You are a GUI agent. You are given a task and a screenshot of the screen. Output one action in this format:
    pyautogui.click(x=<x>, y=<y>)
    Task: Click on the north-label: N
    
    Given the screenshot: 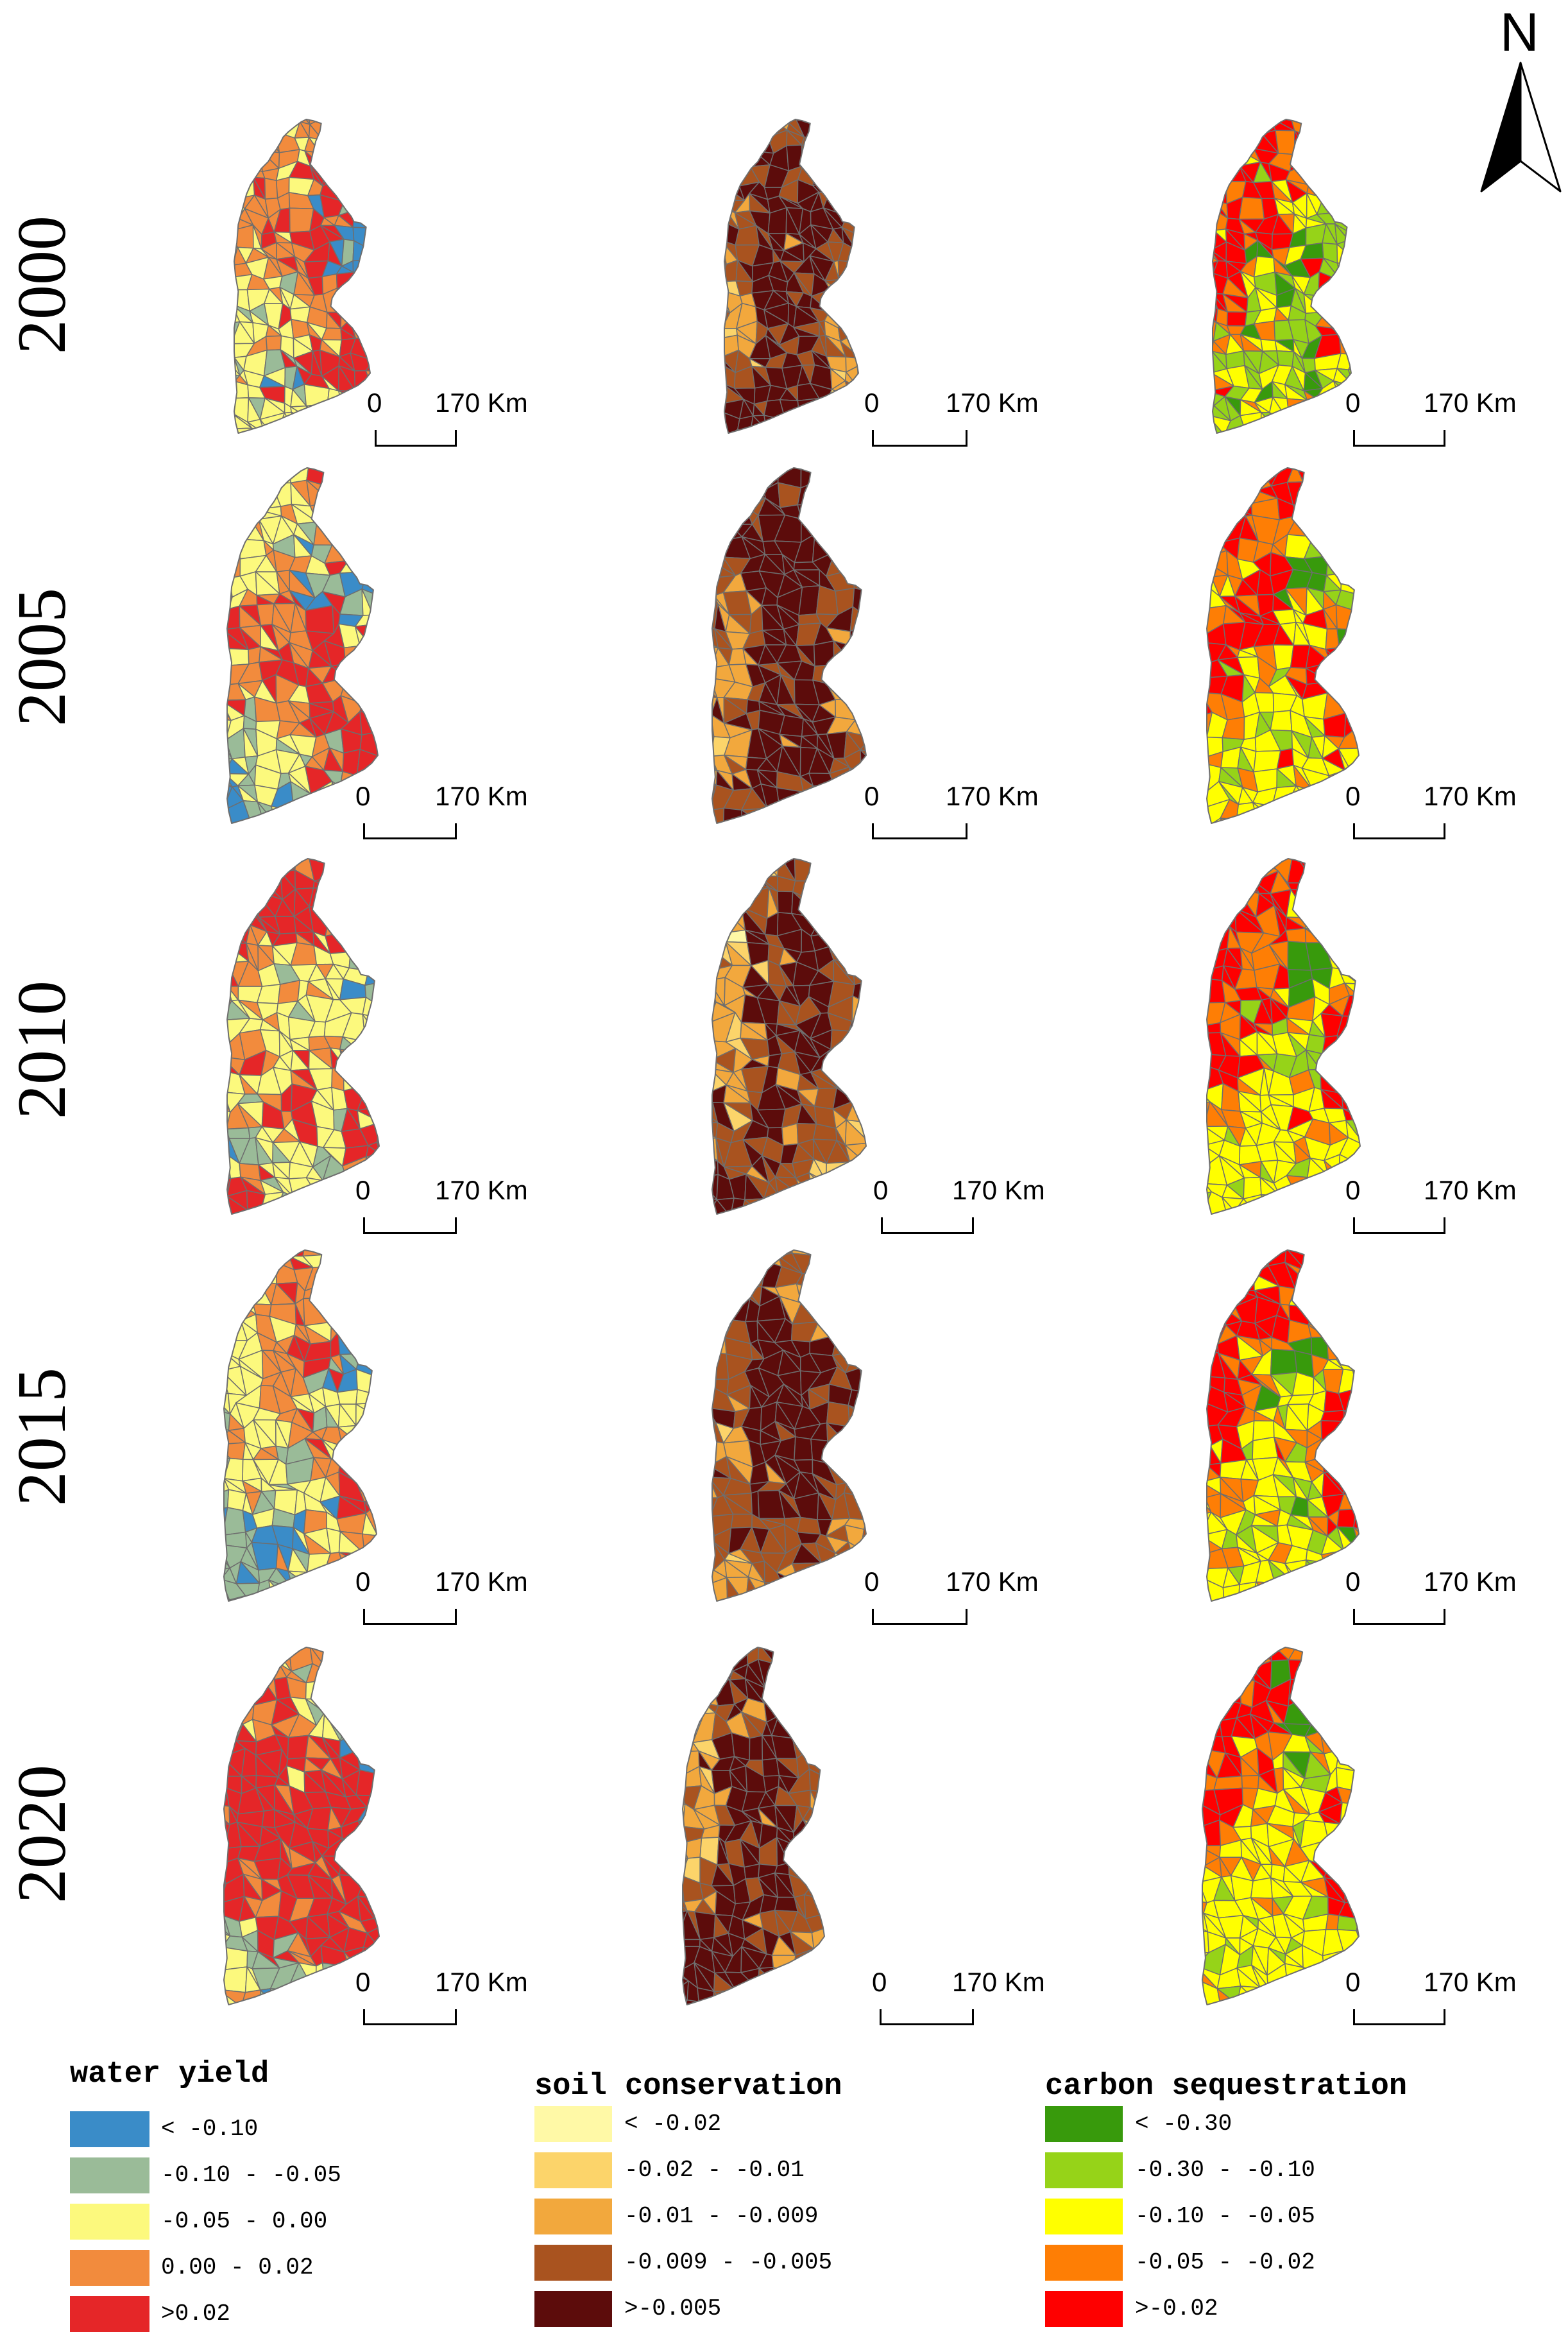 What is the action you would take?
    pyautogui.click(x=1519, y=32)
    